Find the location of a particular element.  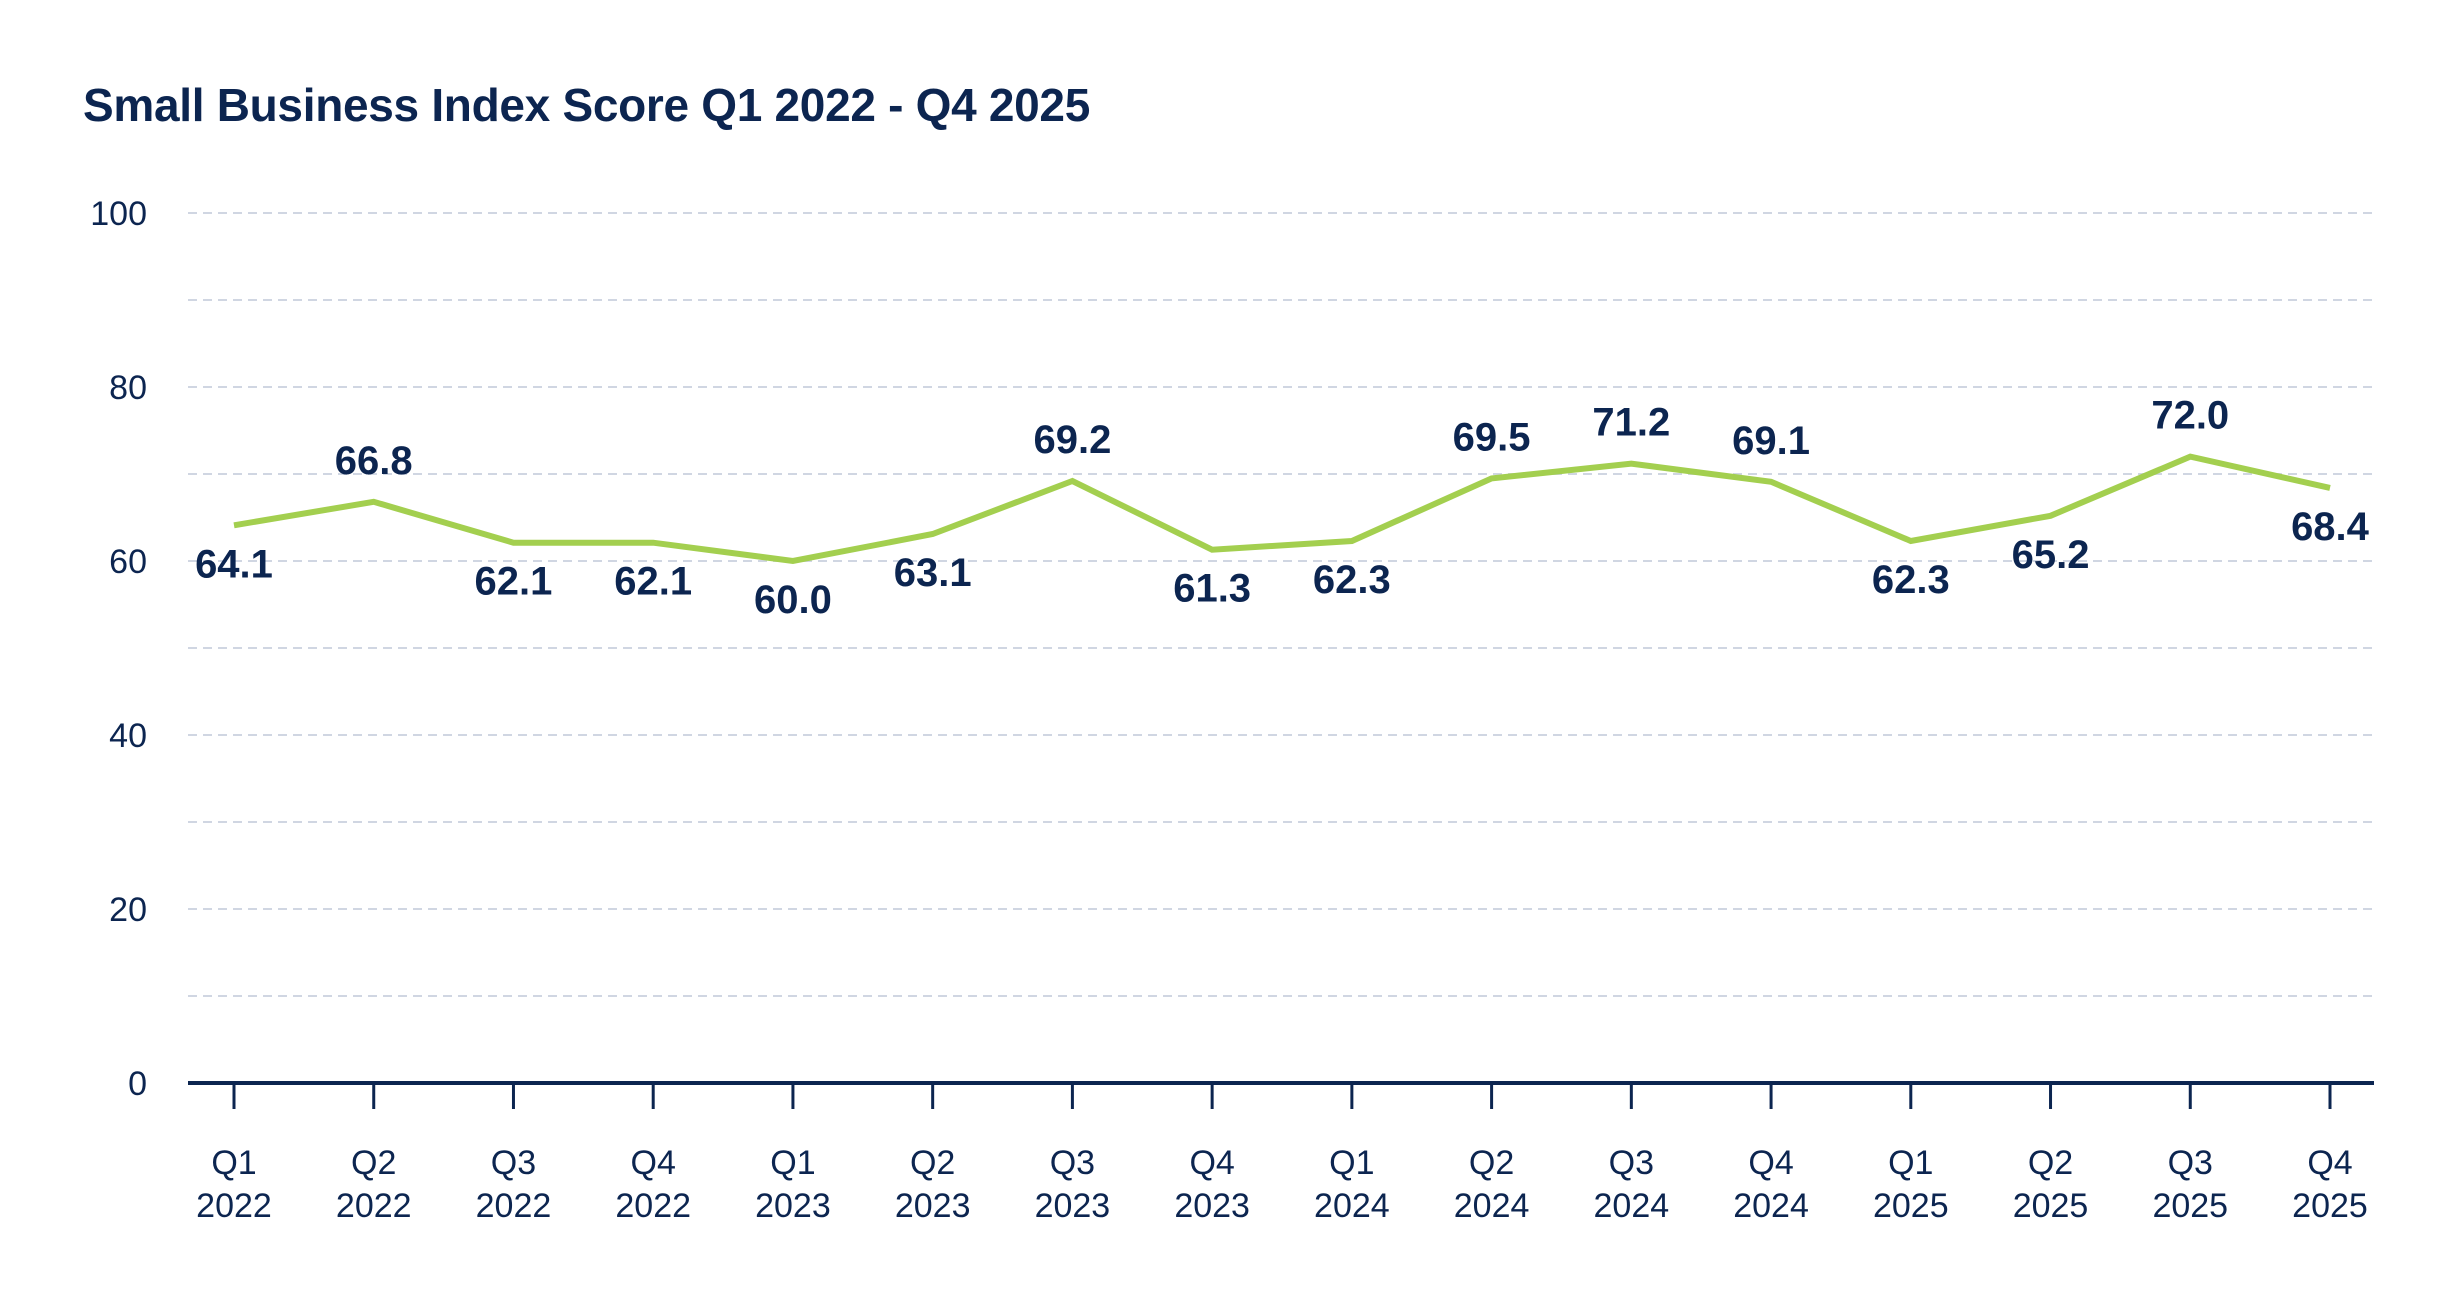

x-axis-tick-label: Q4 2022 is located at coordinates (653, 1184).